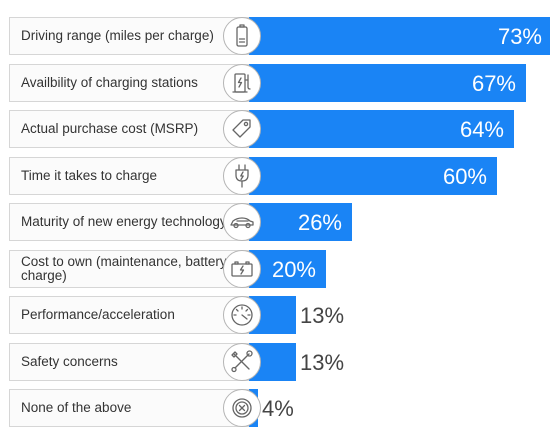 Image resolution: width=550 pixels, height=438 pixels. Describe the element at coordinates (277, 222) in the screenshot. I see `bar-row: Maturity of new energy technology 26%` at that location.